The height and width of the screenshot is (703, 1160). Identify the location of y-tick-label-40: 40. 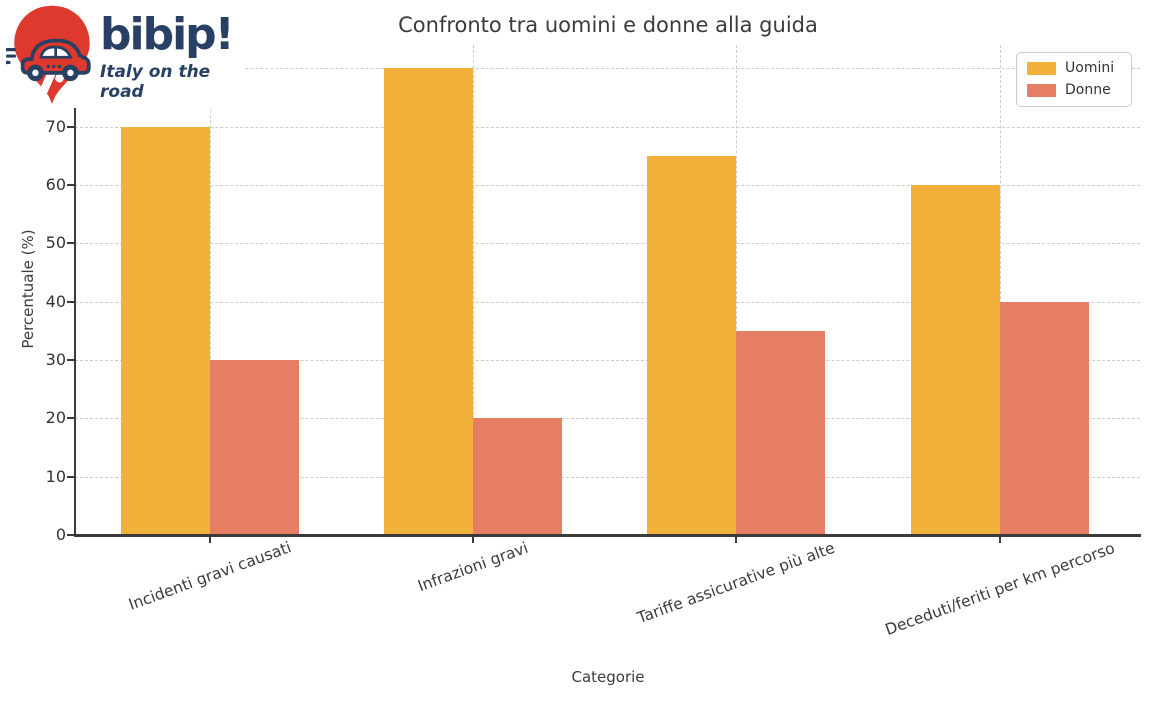
(55, 301).